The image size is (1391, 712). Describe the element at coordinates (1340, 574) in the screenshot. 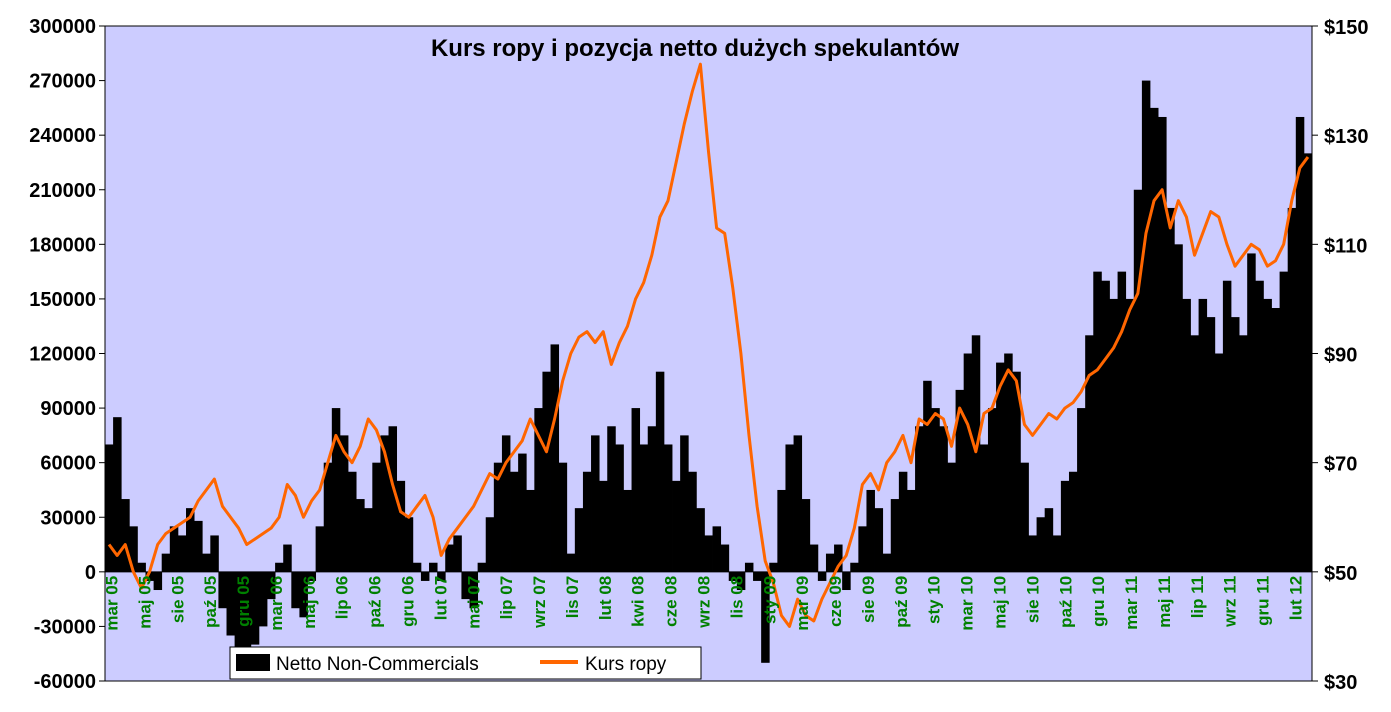

I see `y-right-tick-label: $50` at that location.